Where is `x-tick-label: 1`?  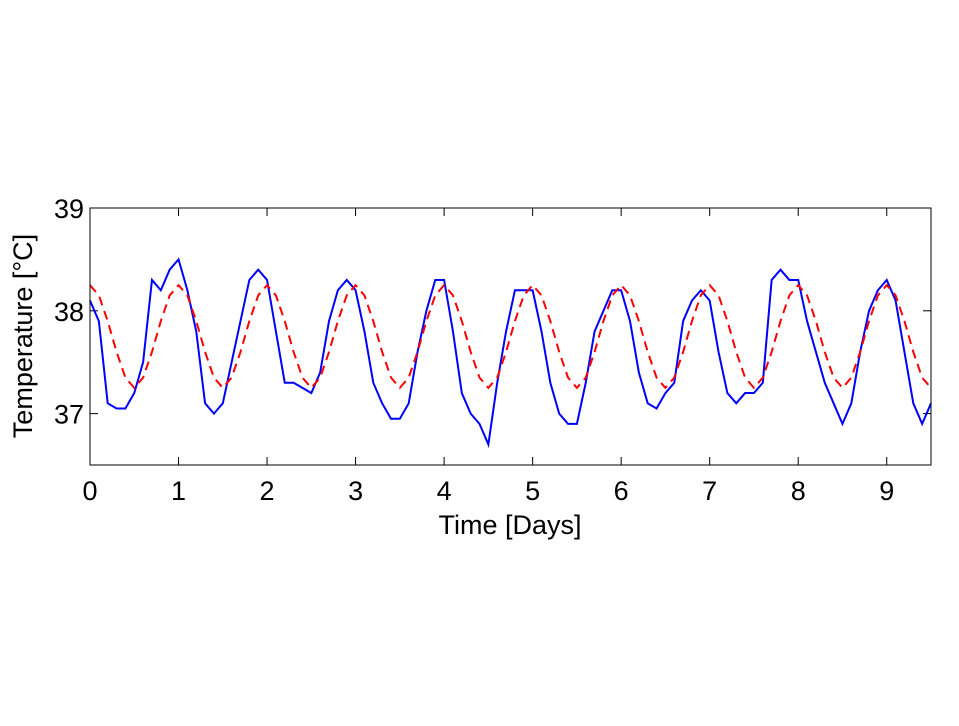
x-tick-label: 1 is located at coordinates (178, 491).